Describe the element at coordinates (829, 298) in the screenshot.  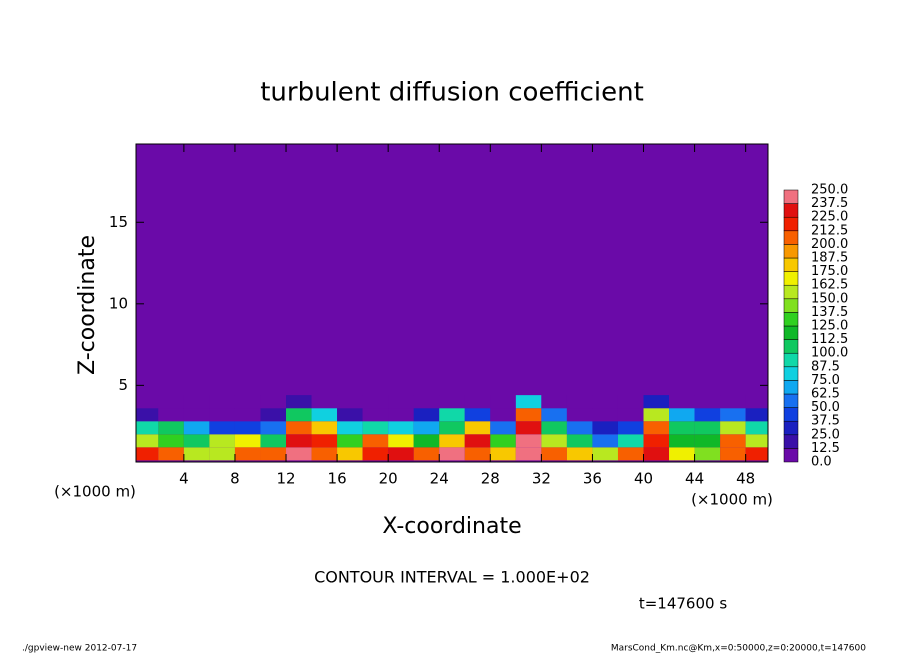
I see `colorbar-label: 150.0` at that location.